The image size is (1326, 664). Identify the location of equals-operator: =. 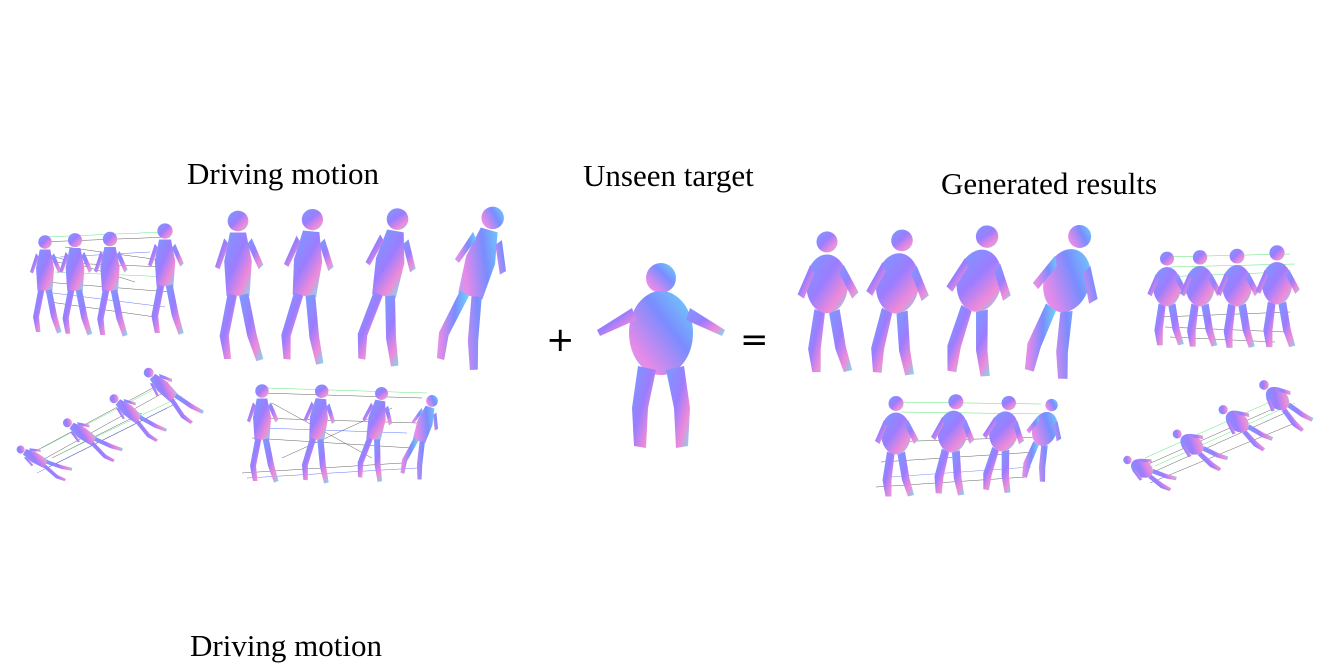
(754, 340).